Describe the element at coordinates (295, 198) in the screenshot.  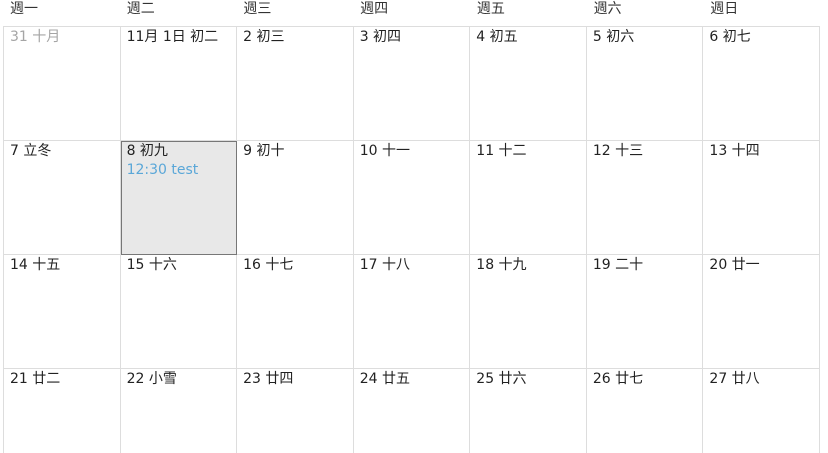
I see `day-cell: 9 初十` at that location.